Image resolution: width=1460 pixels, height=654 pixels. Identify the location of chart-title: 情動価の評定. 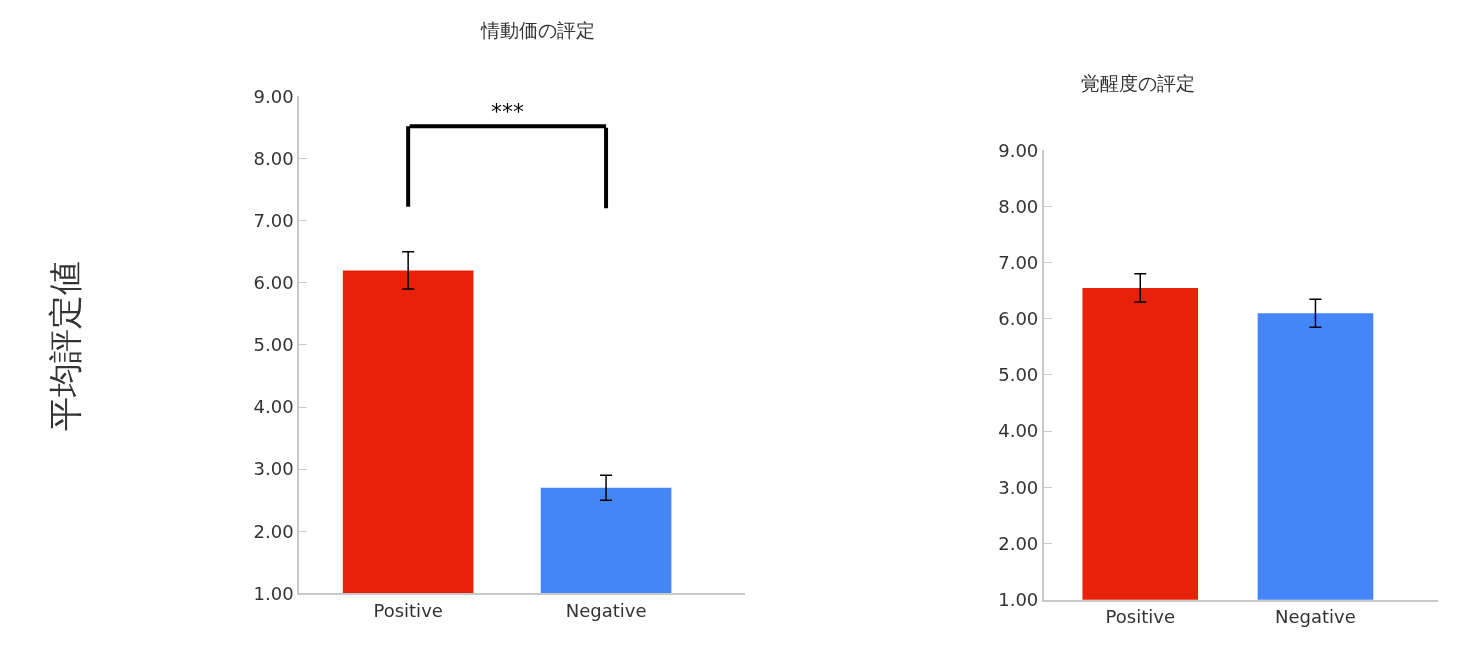
(537, 30).